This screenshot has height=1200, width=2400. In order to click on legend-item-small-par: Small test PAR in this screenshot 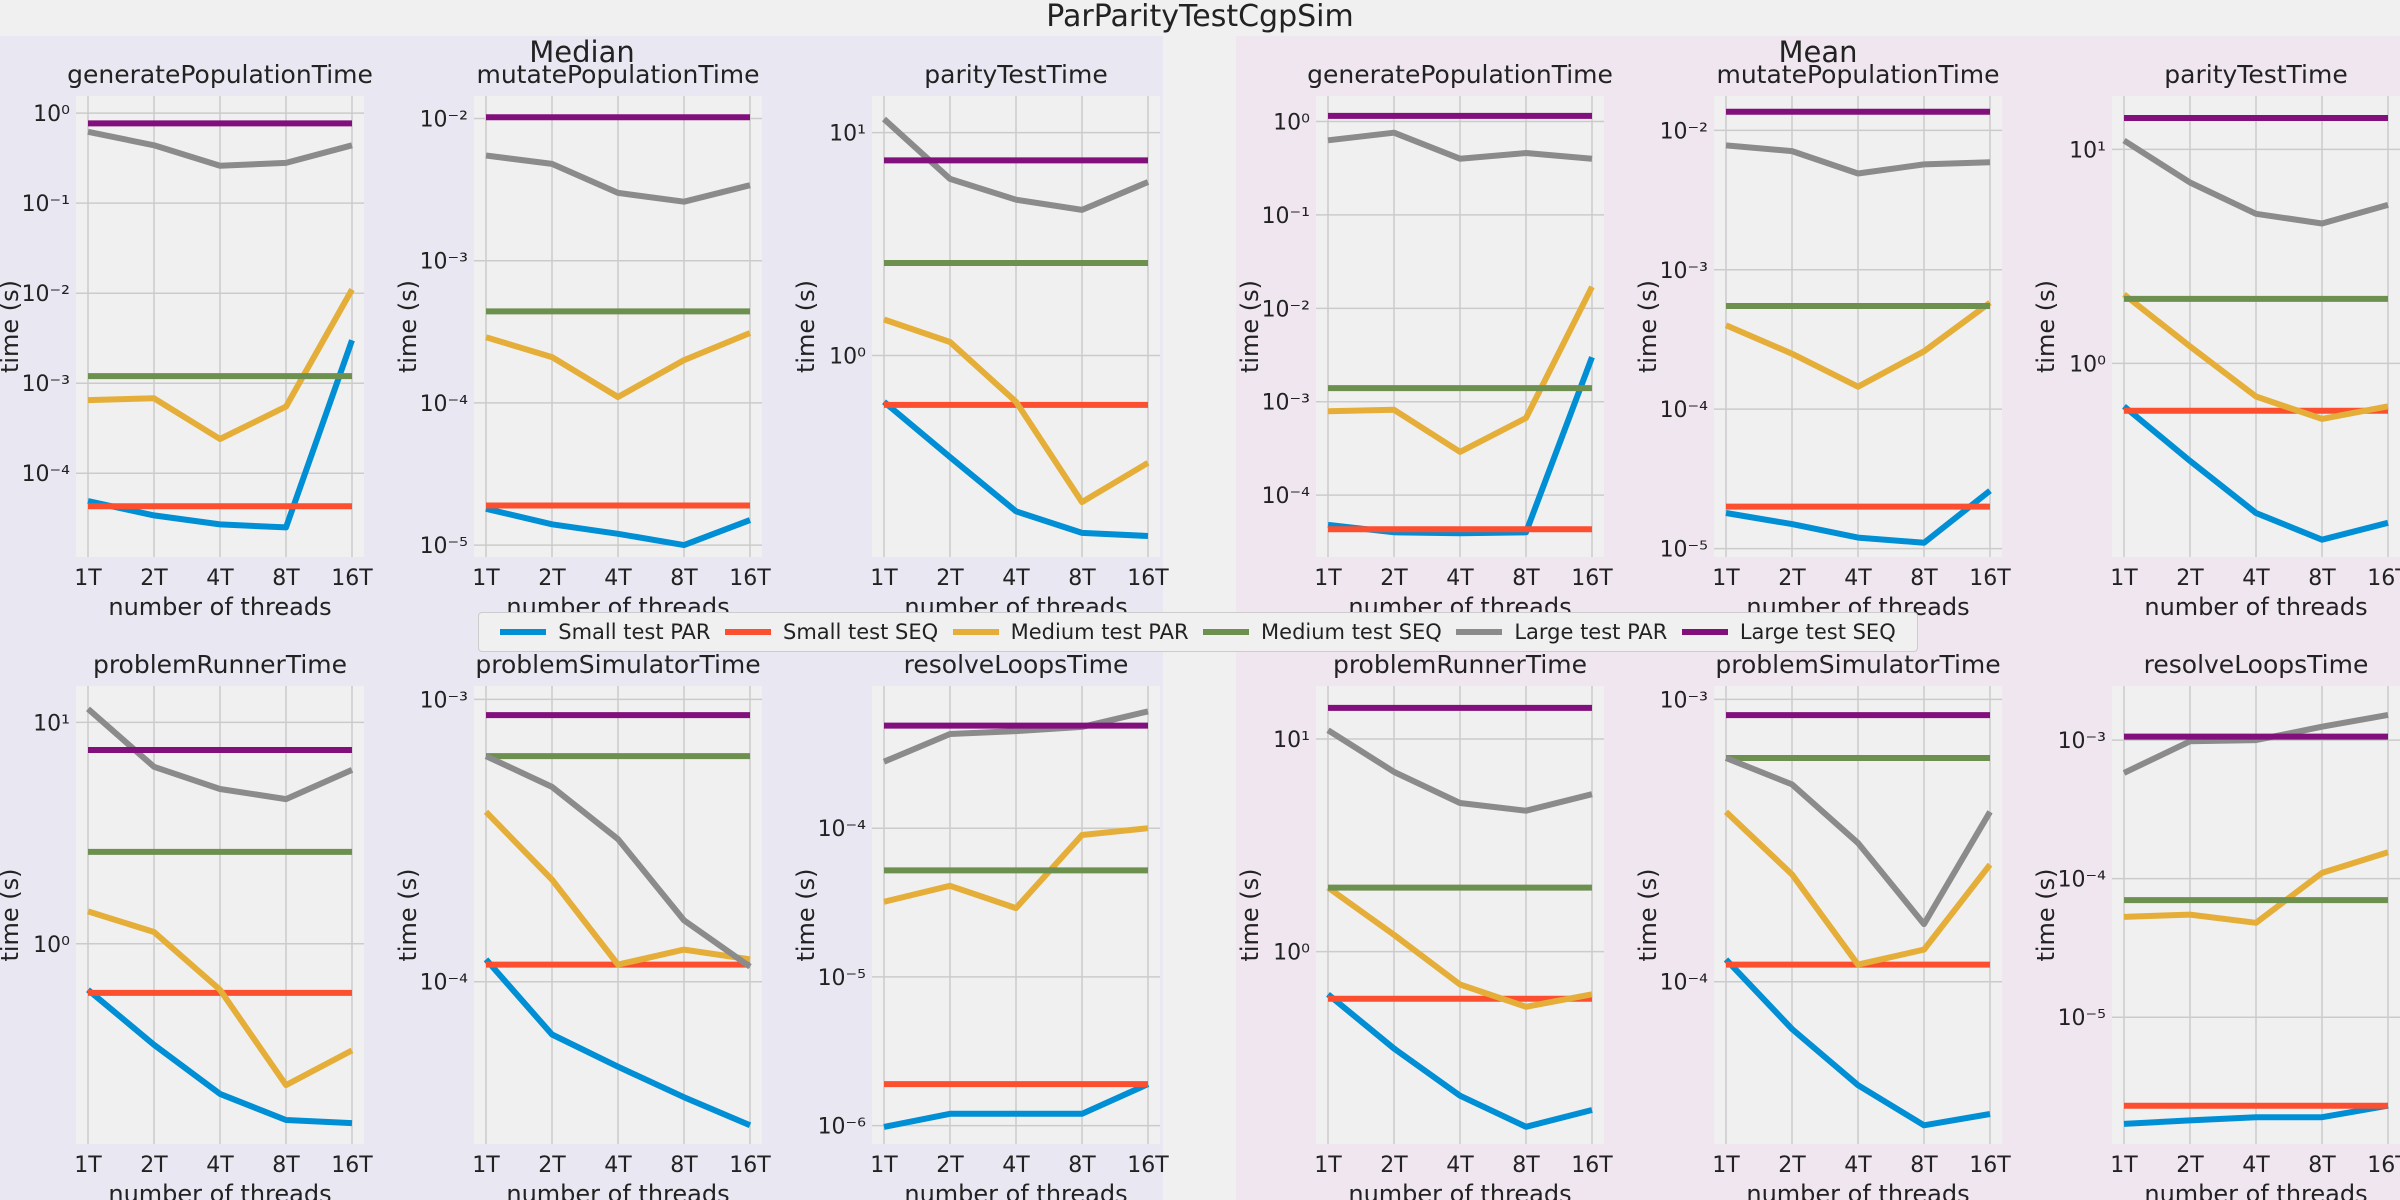, I will do `click(605, 632)`.